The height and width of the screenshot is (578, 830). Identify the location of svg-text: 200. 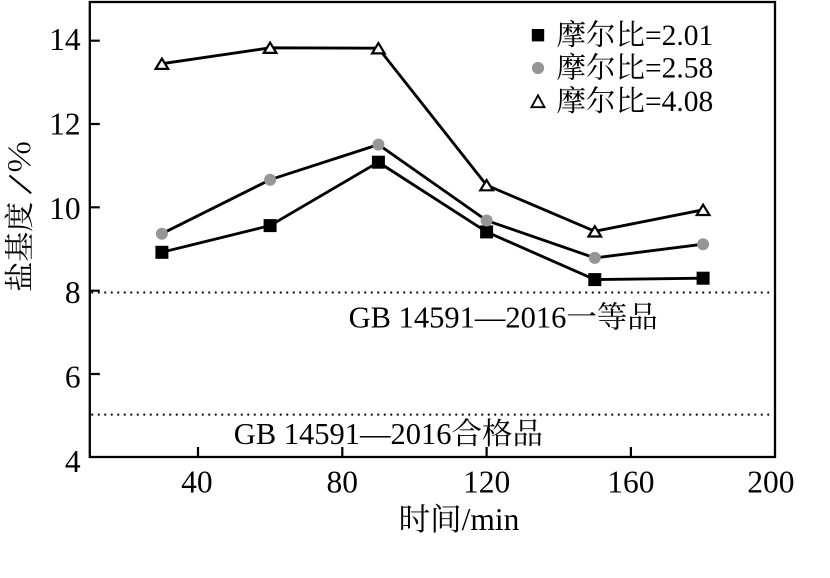
(770, 481).